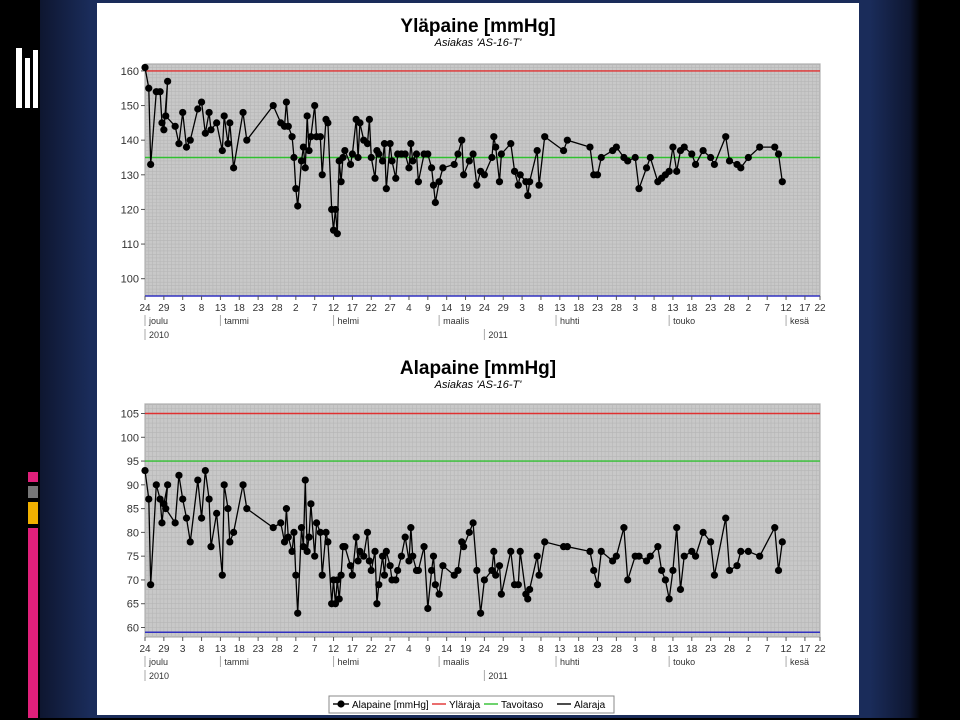 This screenshot has width=960, height=720. What do you see at coordinates (259, 649) in the screenshot?
I see `chart1-xtick-label: 23` at bounding box center [259, 649].